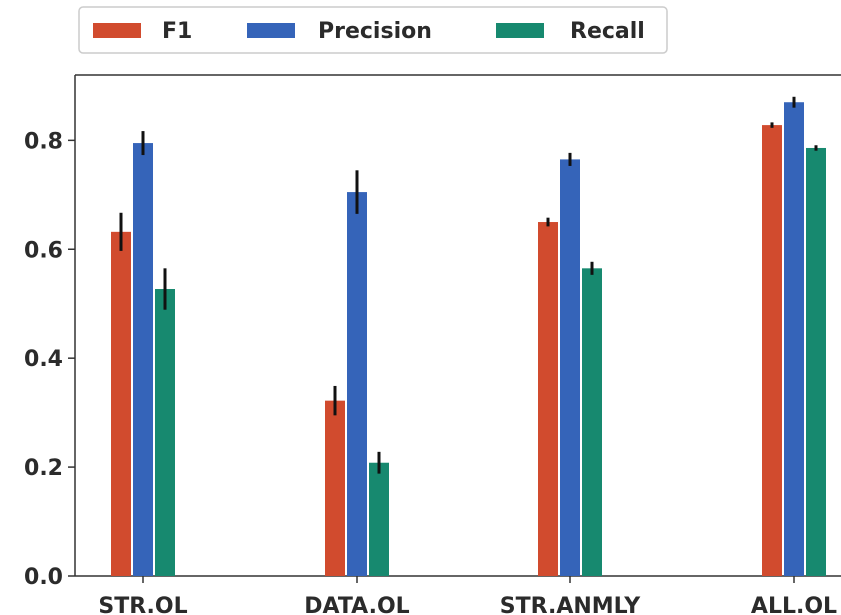 The image size is (841, 615). I want to click on bar-precision-str-anmly, so click(570, 368).